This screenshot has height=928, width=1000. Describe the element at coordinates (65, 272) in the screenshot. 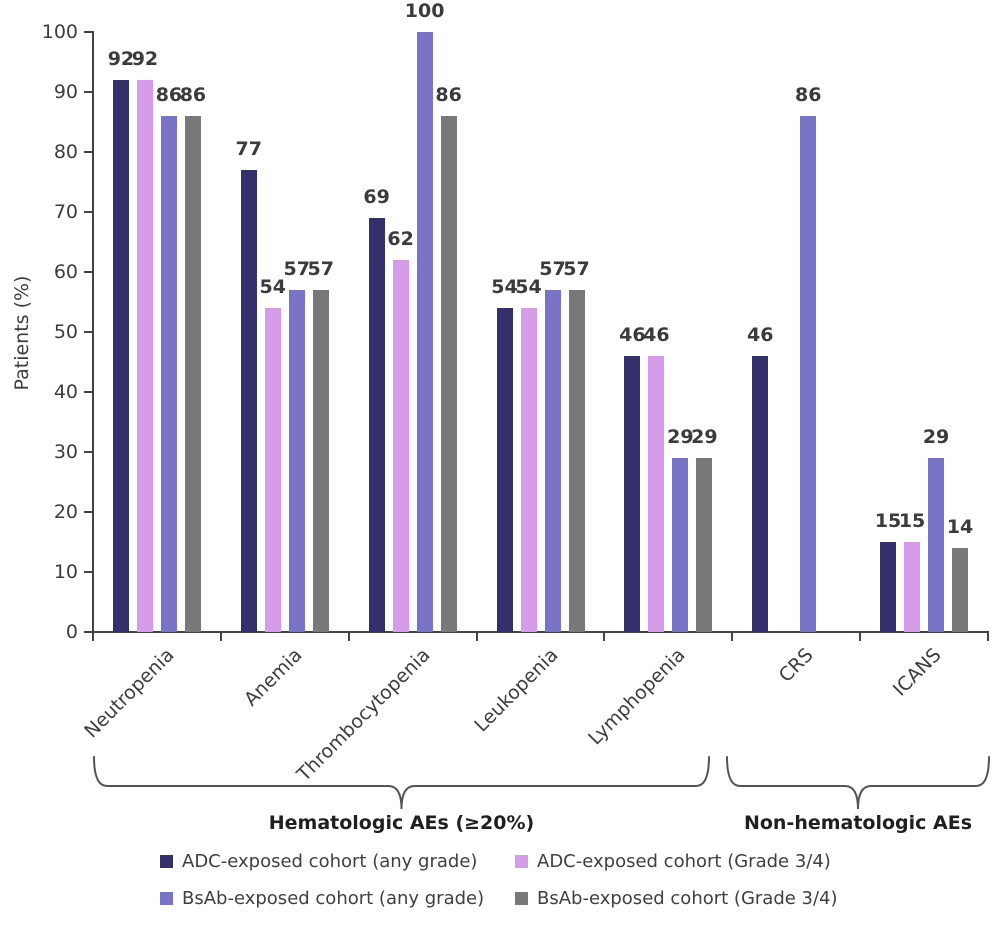

I see `y-tick-label: 60` at that location.